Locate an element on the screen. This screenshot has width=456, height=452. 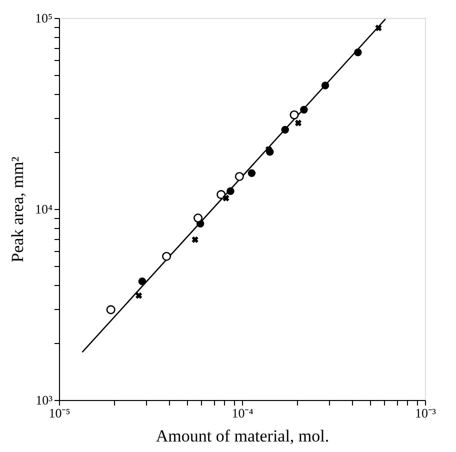
x-tick-label: 10⁻³ is located at coordinates (425, 413).